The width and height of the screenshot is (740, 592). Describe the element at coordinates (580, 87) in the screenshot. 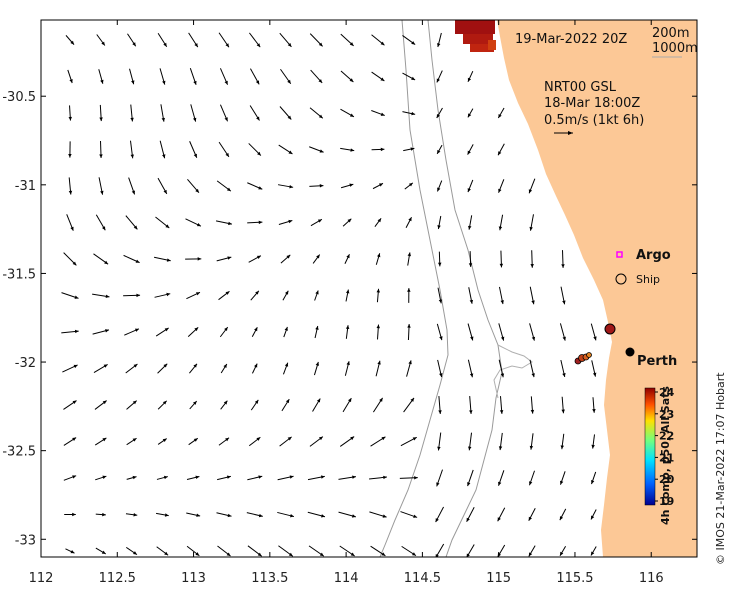

I see `model-name-label: NRT00 GSL` at that location.